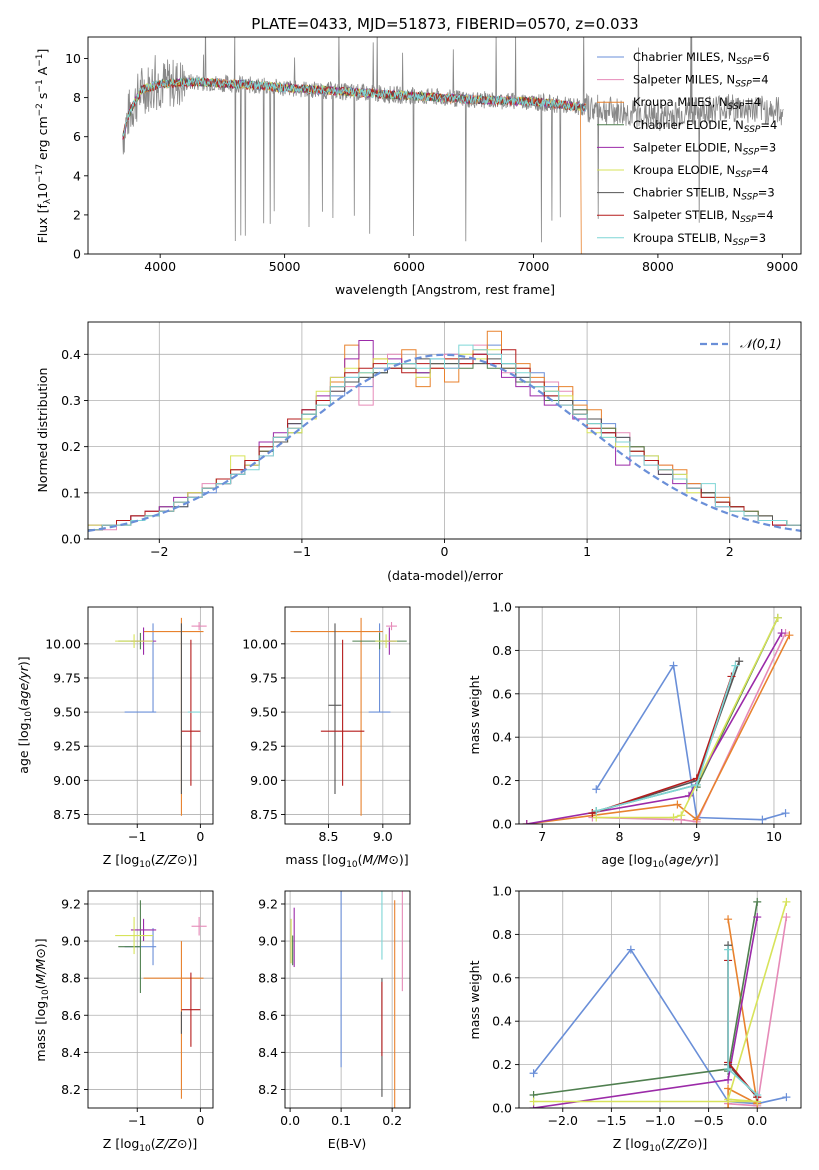  What do you see at coordinates (71, 400) in the screenshot?
I see `y-tick-label: 0.3` at bounding box center [71, 400].